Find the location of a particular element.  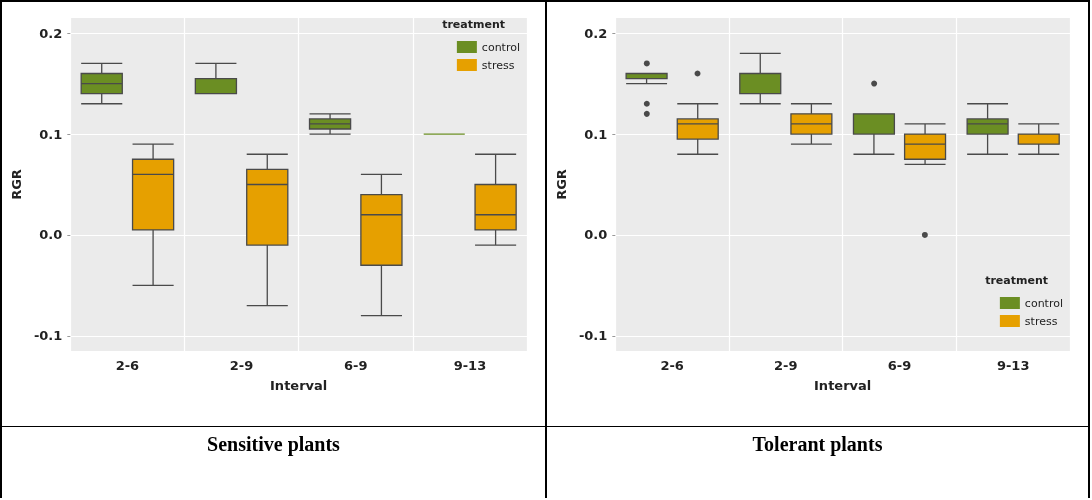

text: Tolerant plants is located at coordinates (817, 462).